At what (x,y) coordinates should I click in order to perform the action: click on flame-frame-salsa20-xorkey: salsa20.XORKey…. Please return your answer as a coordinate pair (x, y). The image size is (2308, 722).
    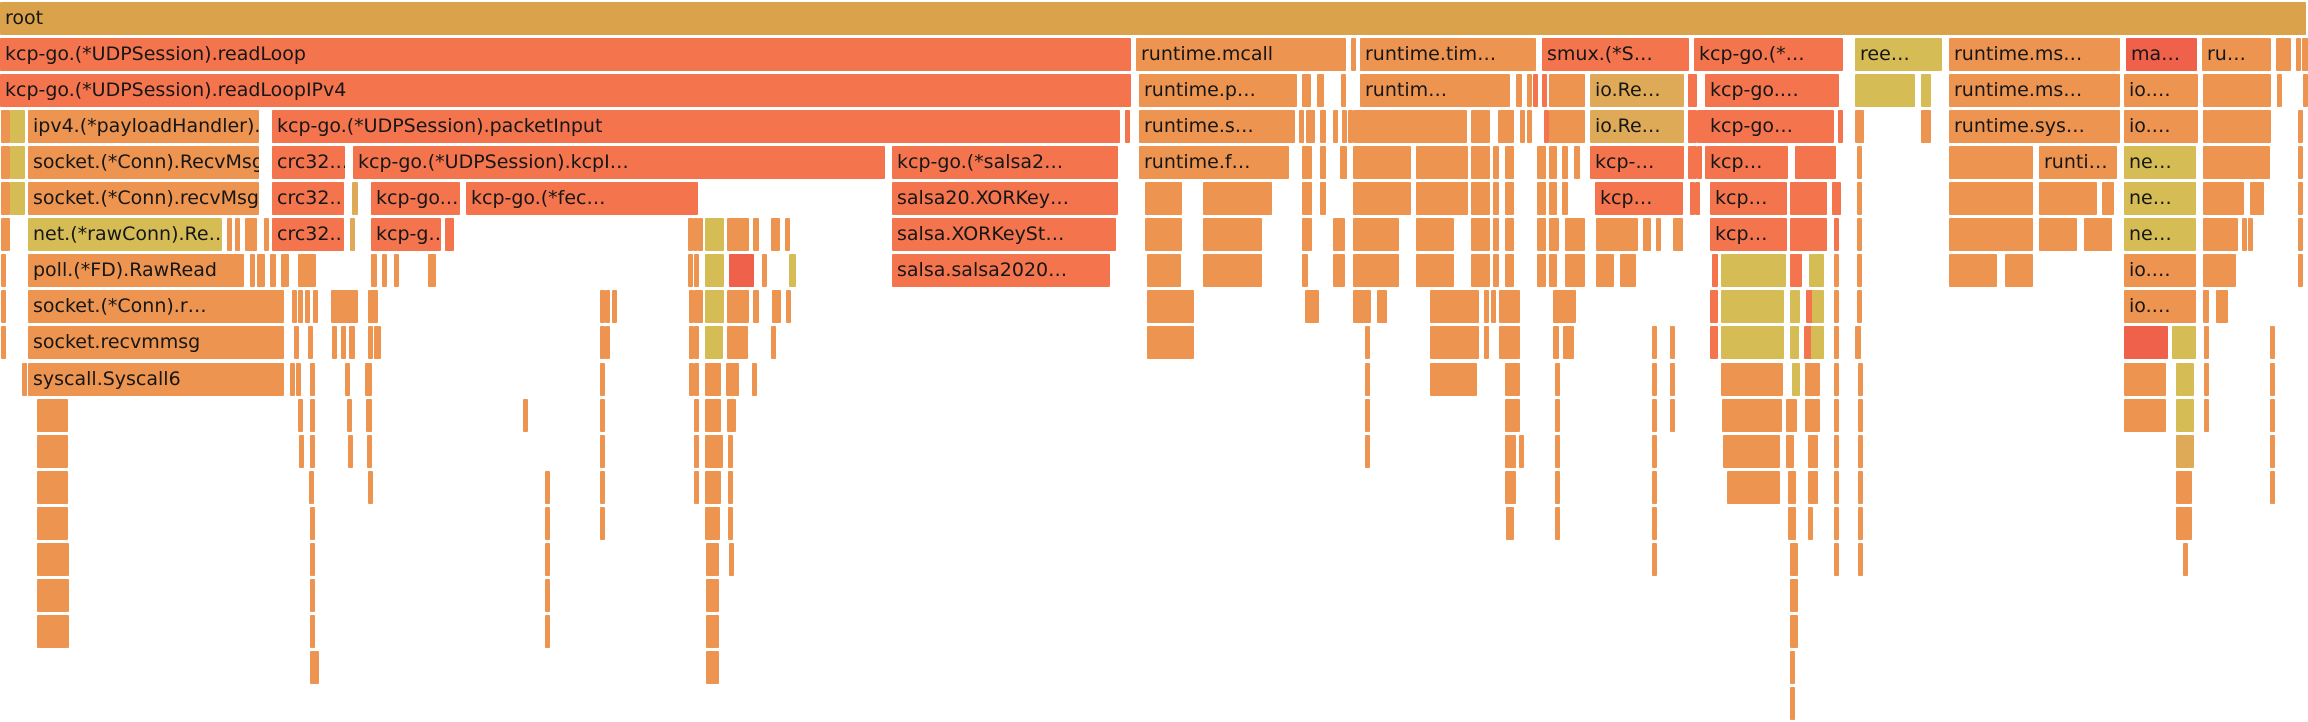
    Looking at the image, I should click on (1005, 198).